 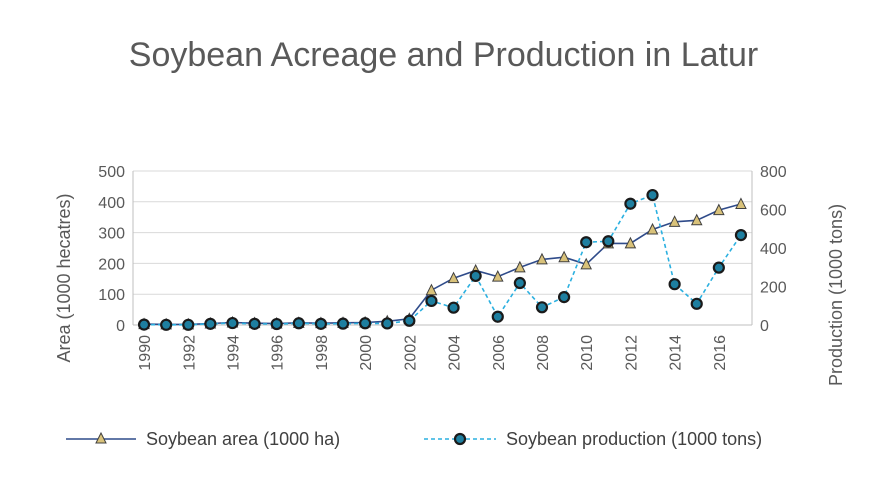 I want to click on y2-tick-label: 0, so click(x=764, y=326).